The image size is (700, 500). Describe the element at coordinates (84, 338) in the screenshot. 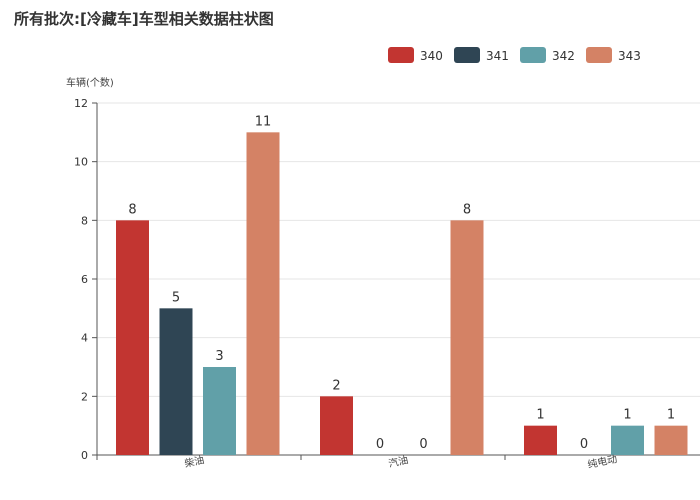

I see `y-tick-label: 4` at that location.